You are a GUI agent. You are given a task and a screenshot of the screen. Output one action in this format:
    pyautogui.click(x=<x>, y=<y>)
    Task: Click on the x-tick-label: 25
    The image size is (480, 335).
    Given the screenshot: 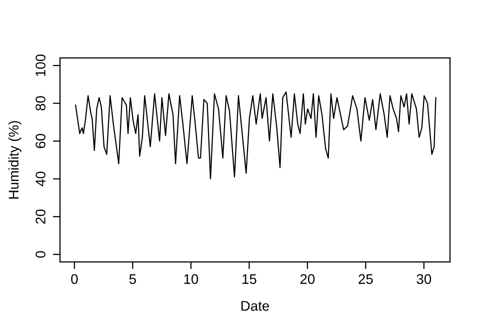 What is the action you would take?
    pyautogui.click(x=365, y=279)
    